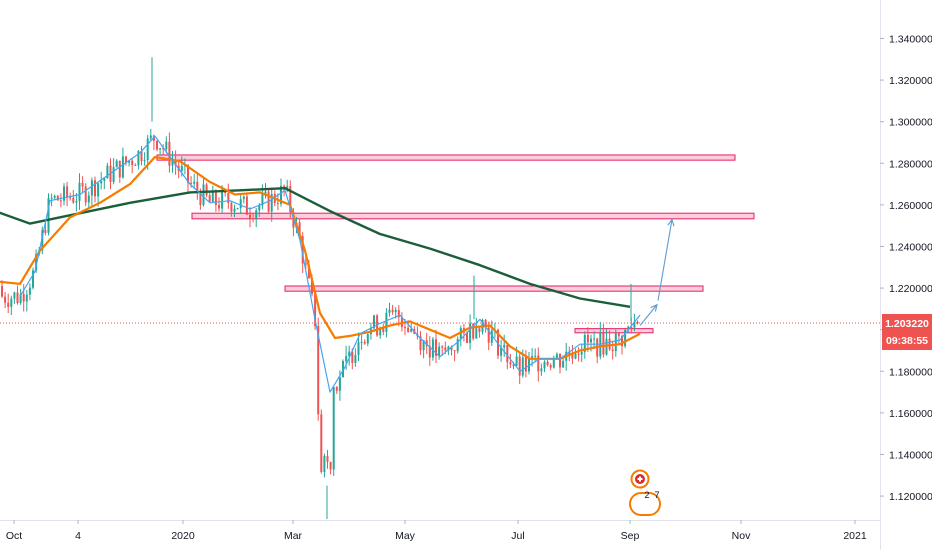  I want to click on time-tick-label: 2021, so click(855, 536).